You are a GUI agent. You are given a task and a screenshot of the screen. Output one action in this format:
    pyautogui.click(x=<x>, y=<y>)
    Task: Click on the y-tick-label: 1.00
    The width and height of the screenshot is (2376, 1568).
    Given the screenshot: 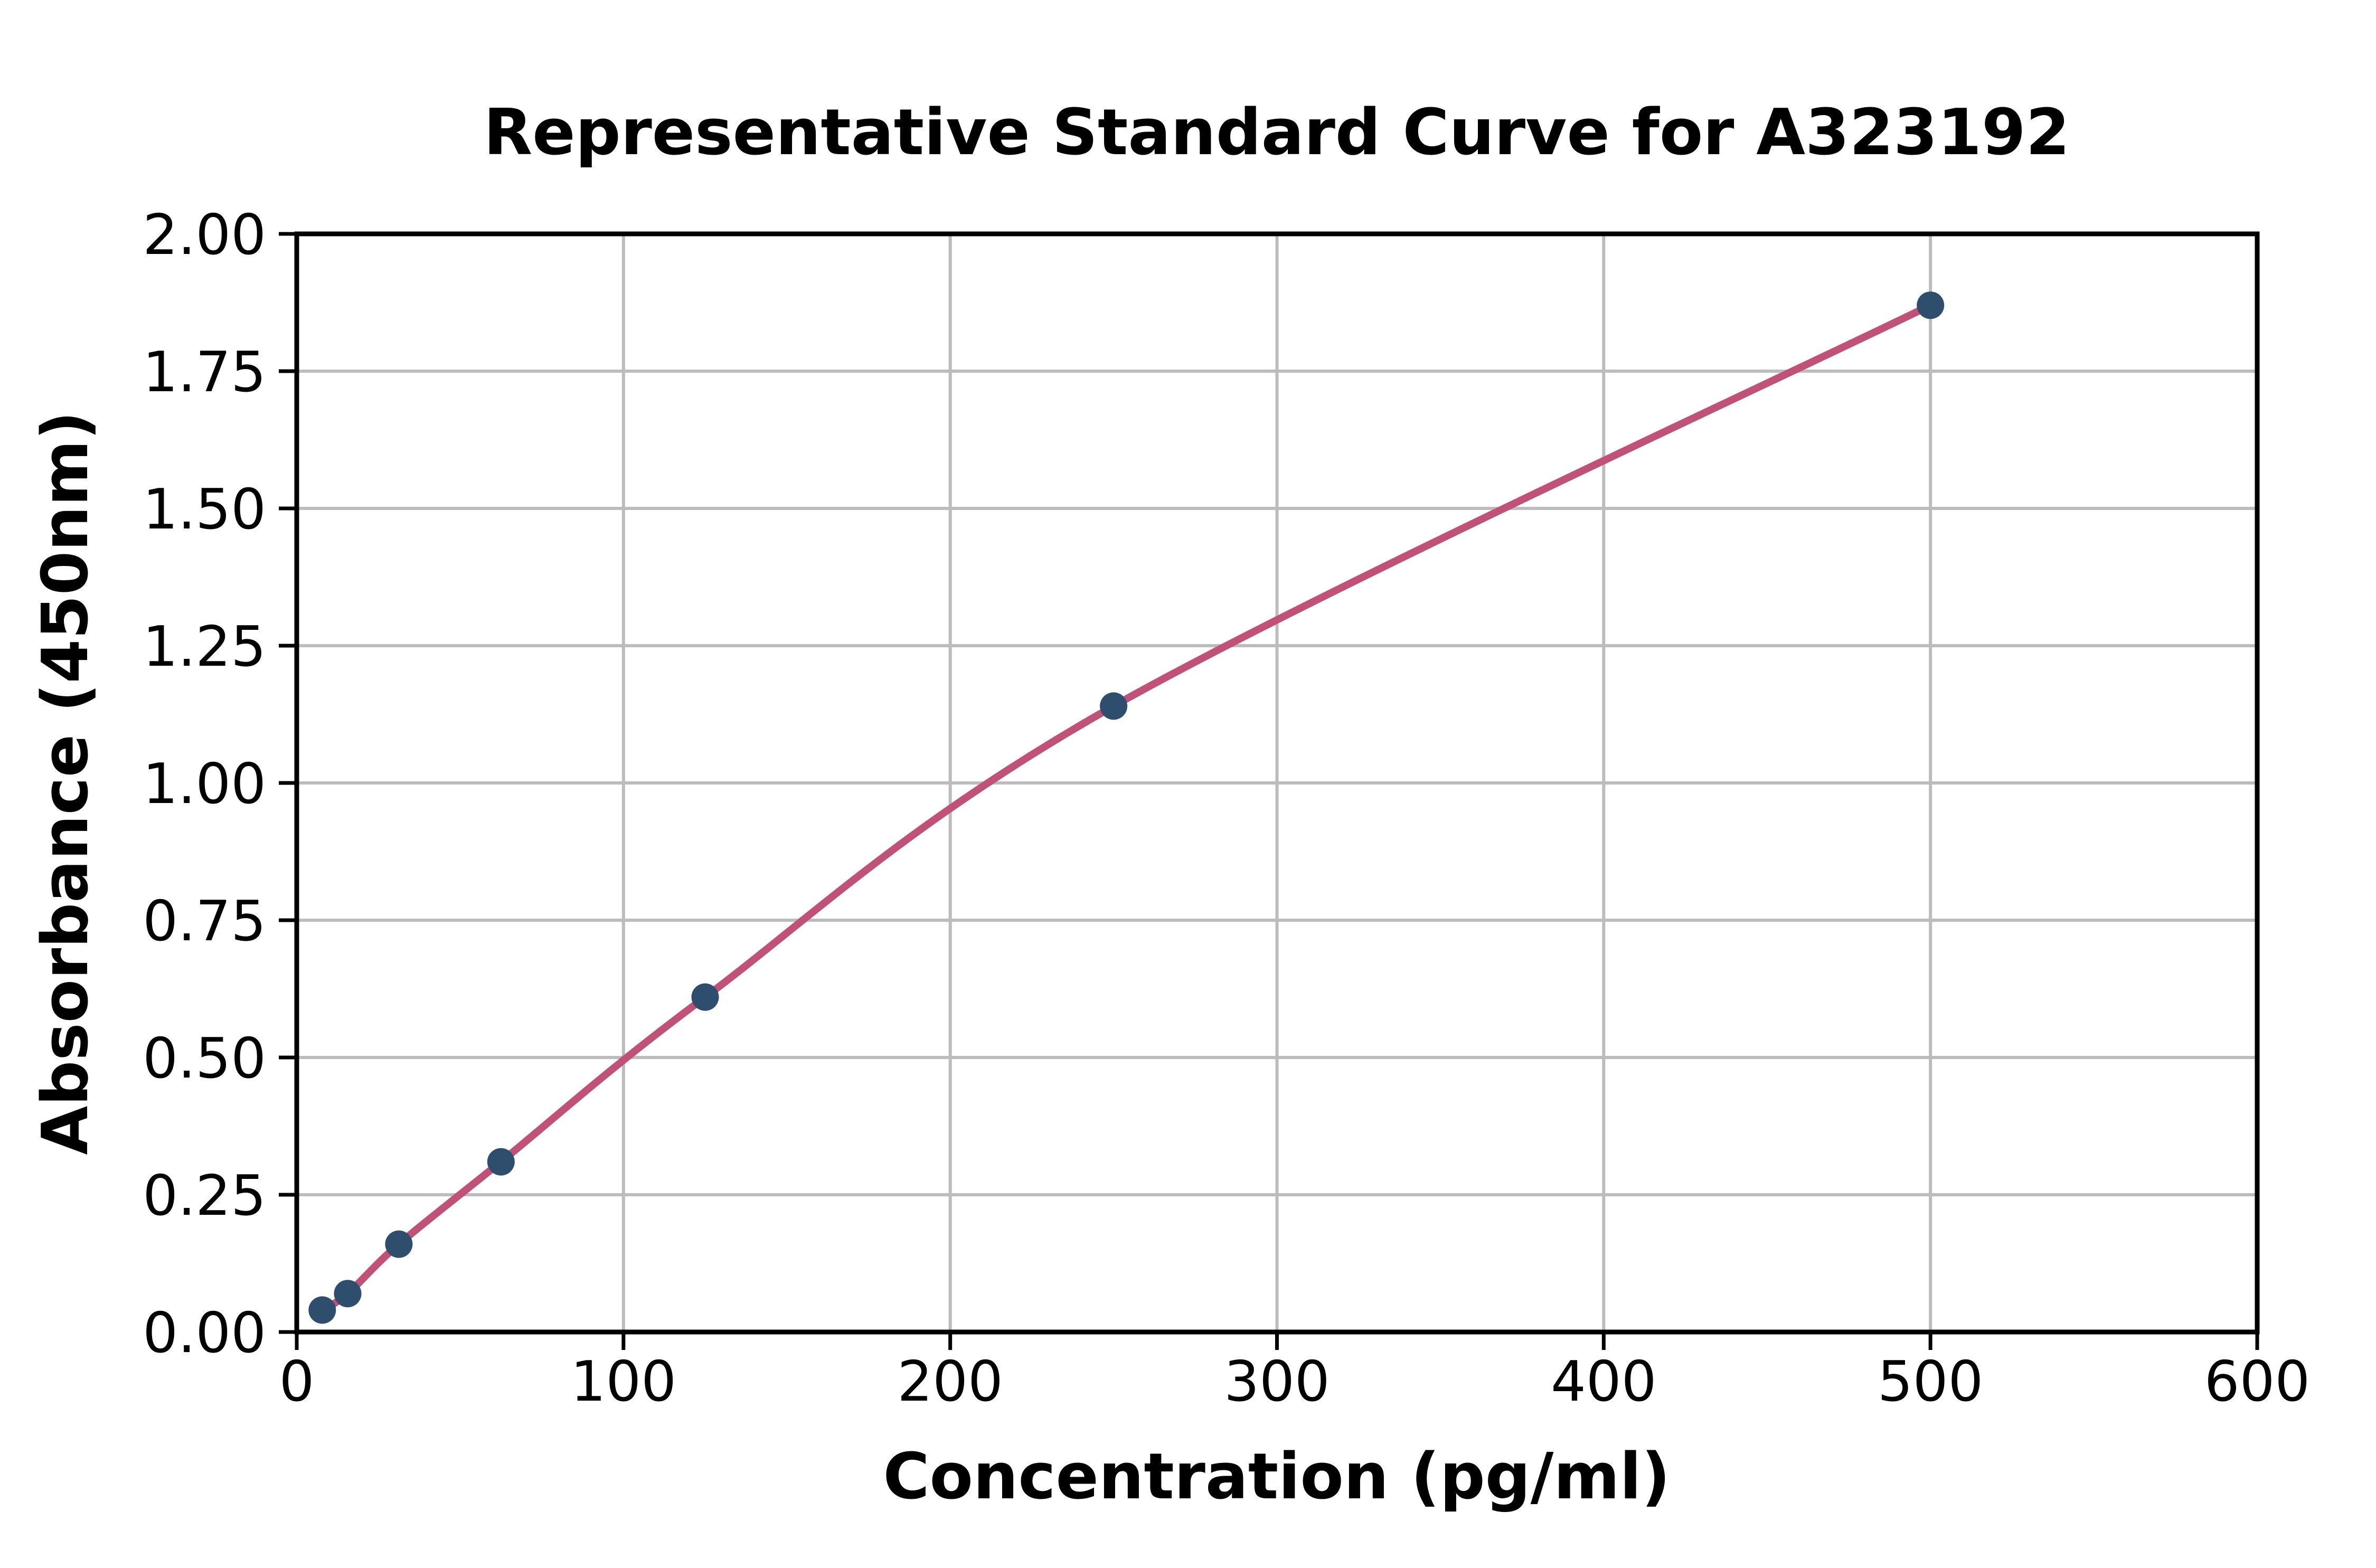 What is the action you would take?
    pyautogui.click(x=204, y=784)
    